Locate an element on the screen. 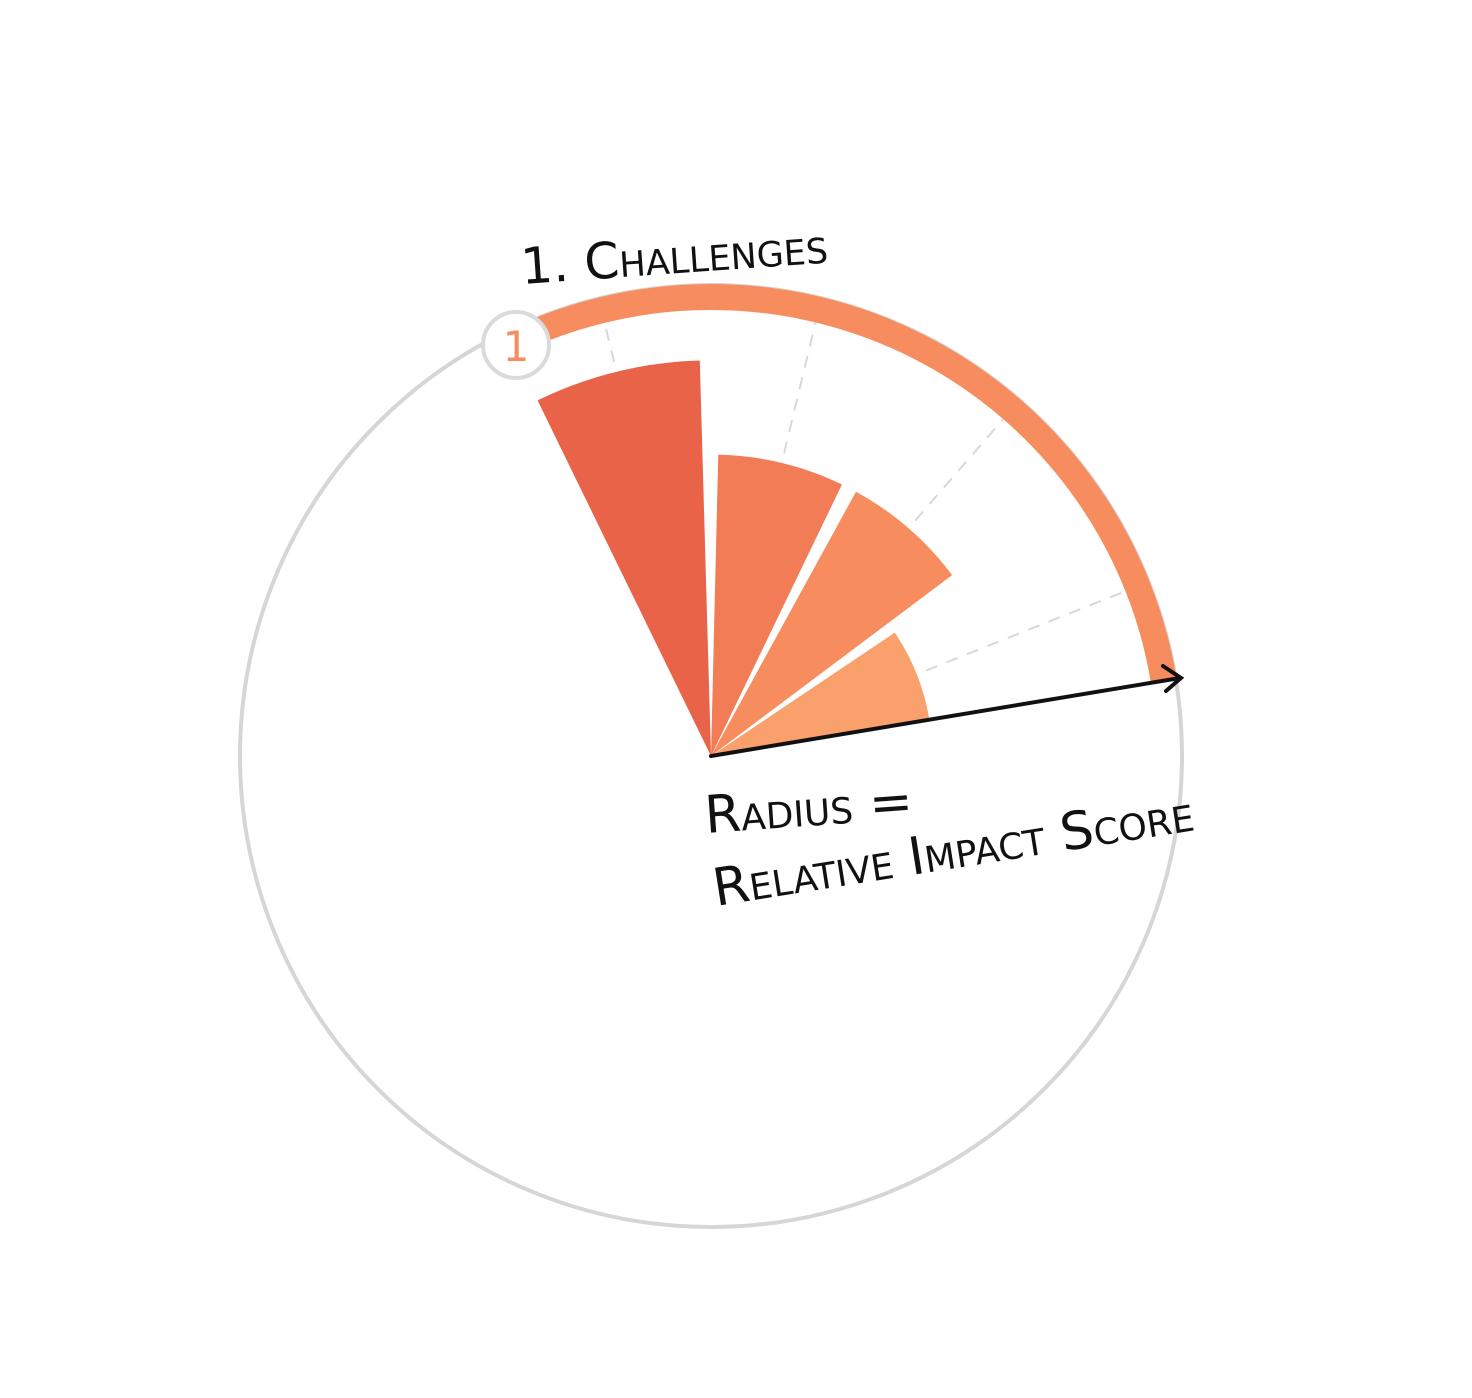 Image resolution: width=1472 pixels, height=1398 pixels. section-badge-circle is located at coordinates (516, 345).